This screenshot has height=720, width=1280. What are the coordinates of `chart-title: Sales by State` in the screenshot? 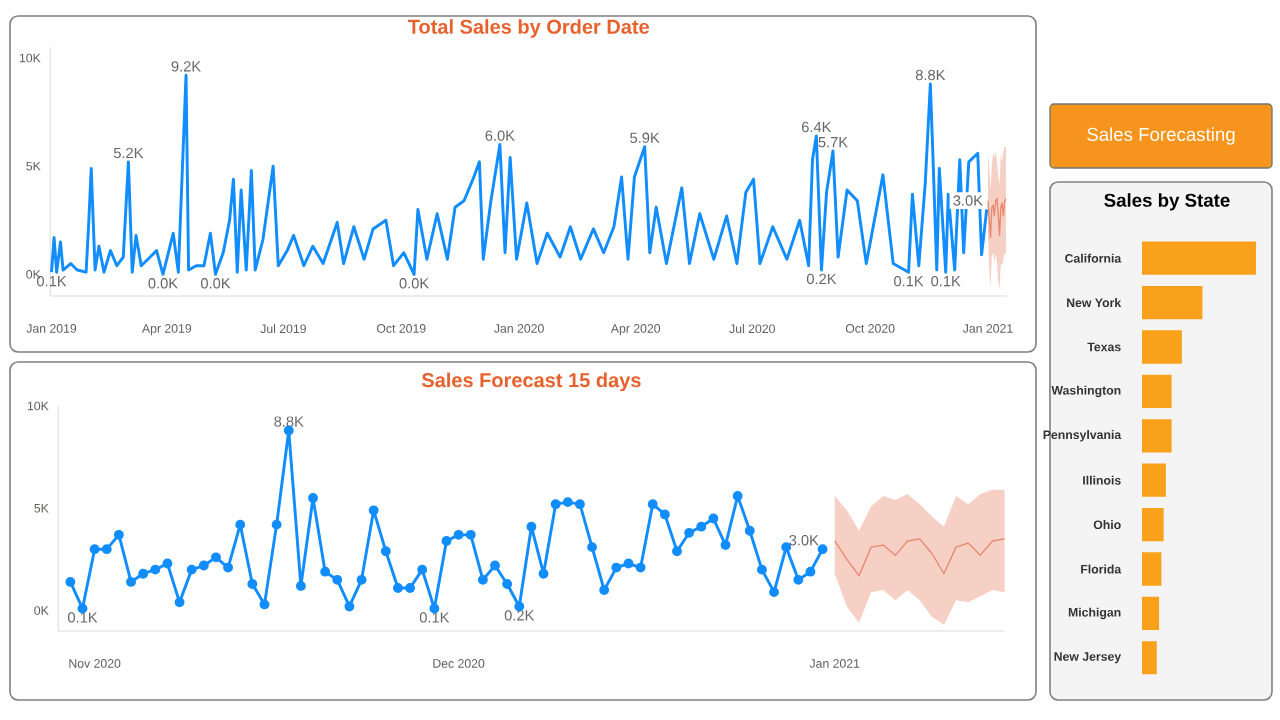 It's located at (1167, 202).